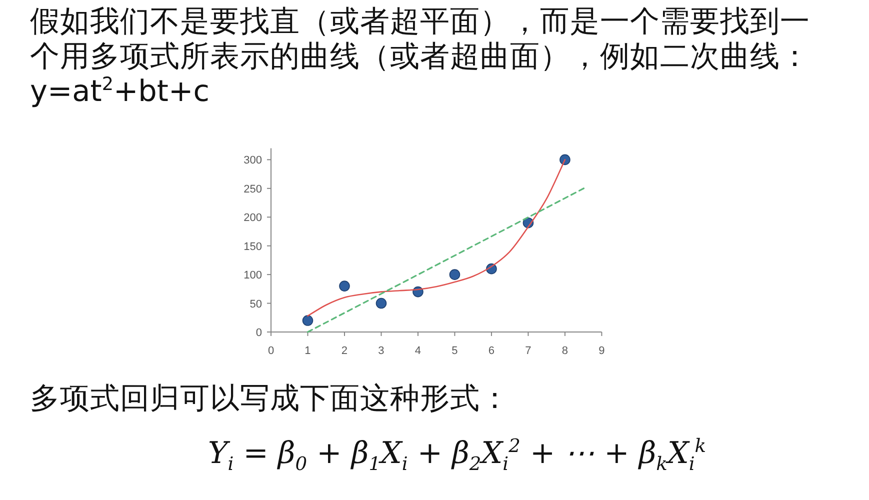 This screenshot has width=869, height=500. What do you see at coordinates (259, 333) in the screenshot?
I see `y-tick-label: 0` at bounding box center [259, 333].